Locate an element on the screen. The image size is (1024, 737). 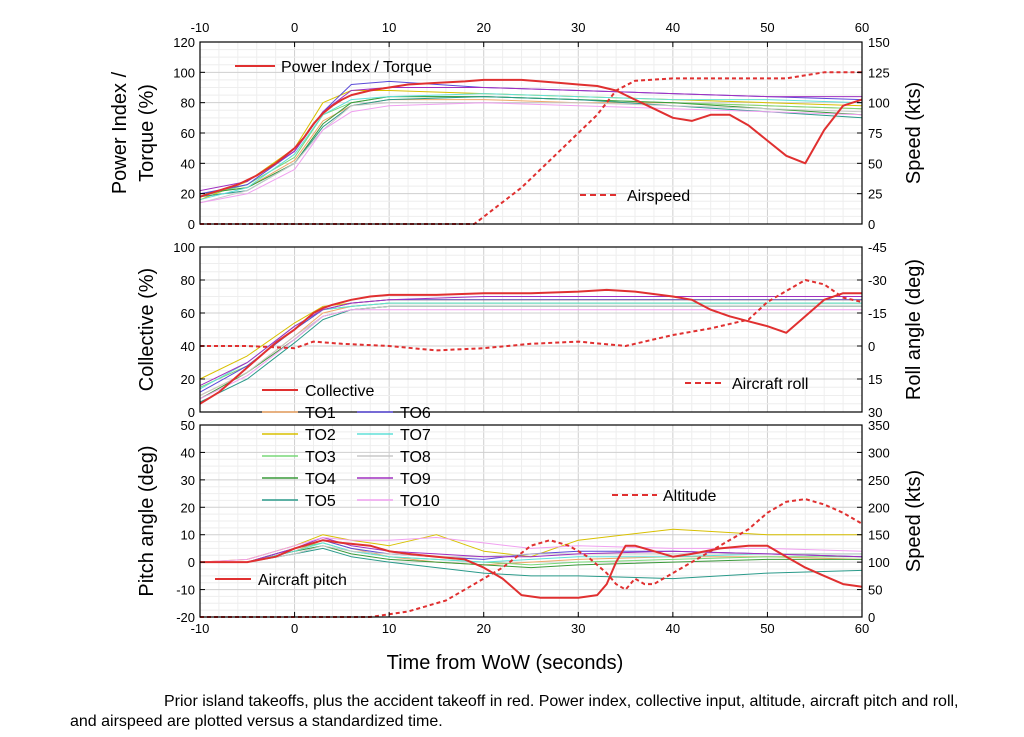
accident-line-altitude is located at coordinates (531, 558).